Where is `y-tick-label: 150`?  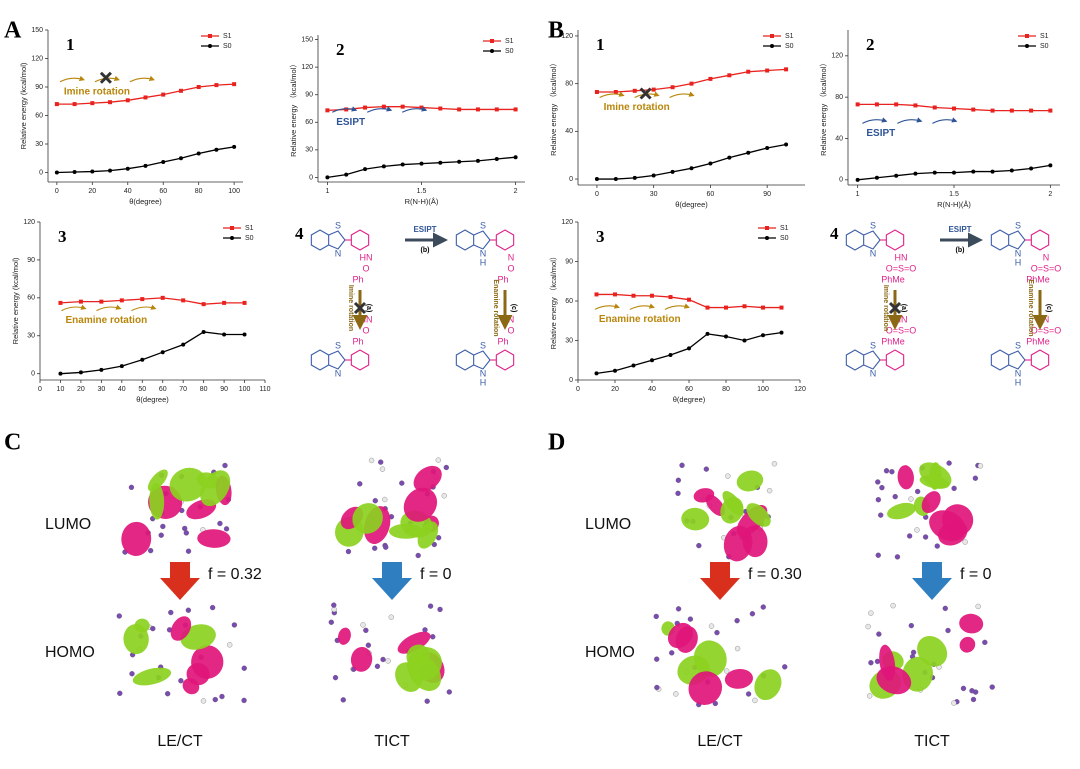 y-tick-label: 150 is located at coordinates (307, 39).